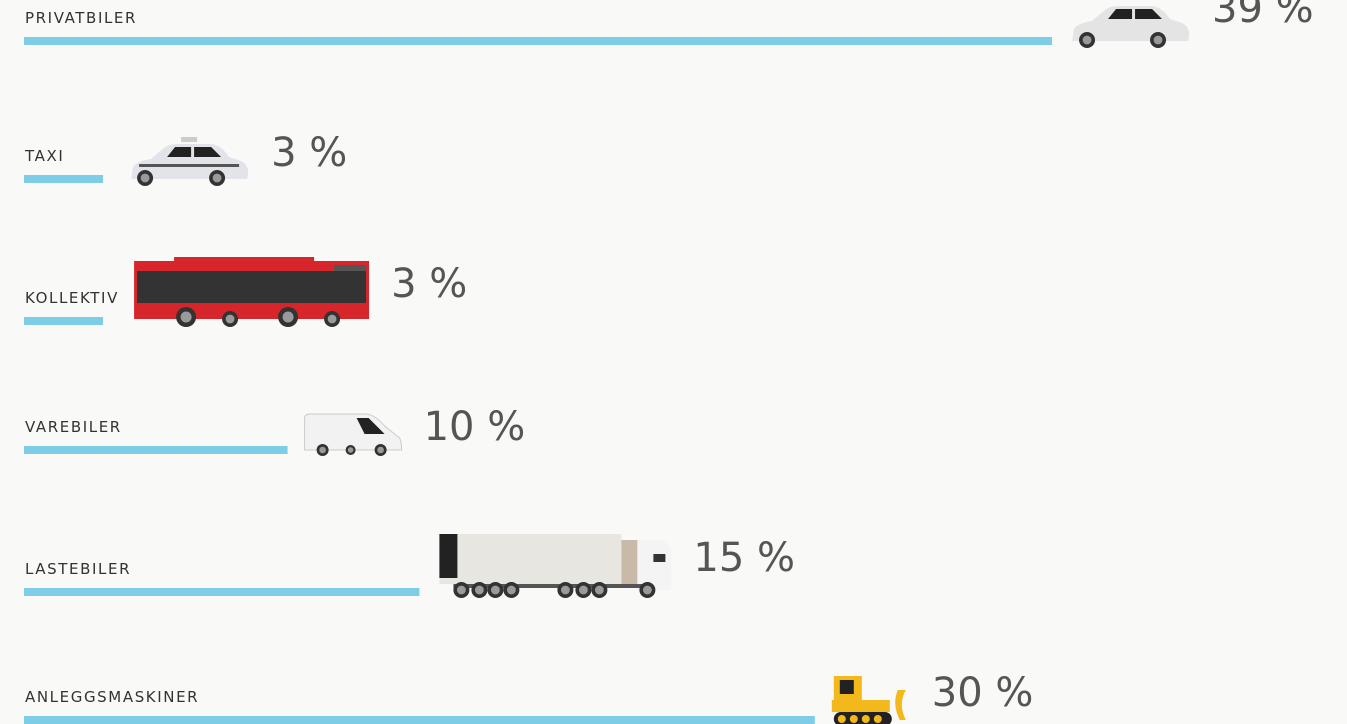 The height and width of the screenshot is (724, 1347). What do you see at coordinates (983, 693) in the screenshot?
I see `value-label: 30 %` at bounding box center [983, 693].